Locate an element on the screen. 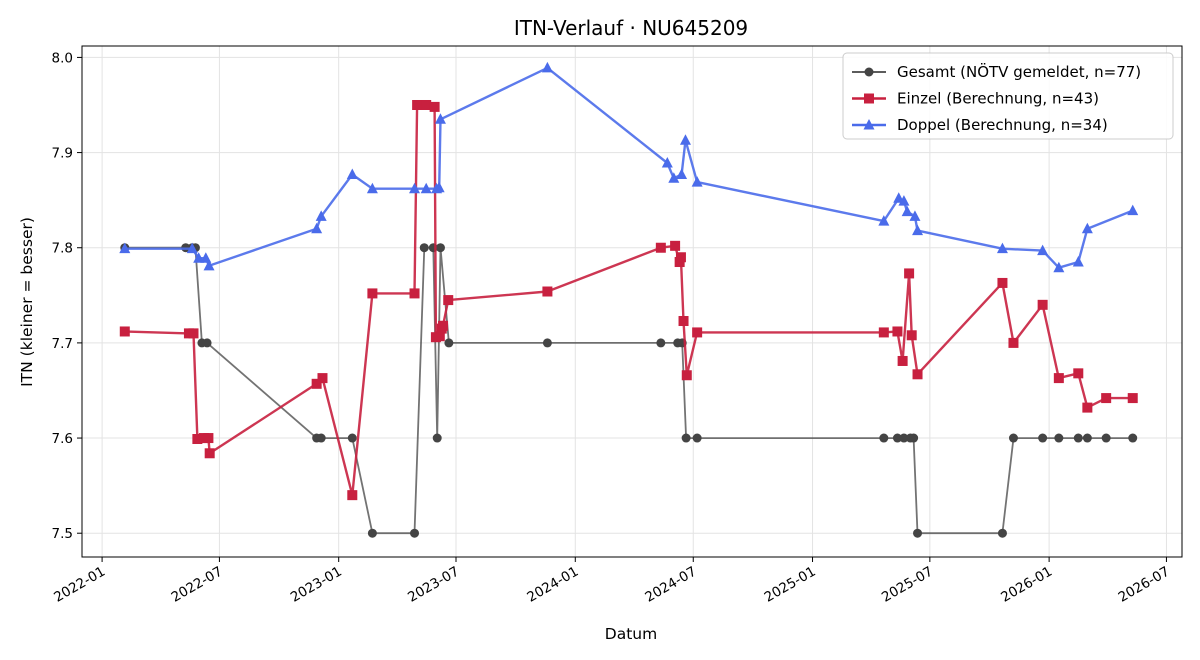  y-tick-label: 7.5 is located at coordinates (62, 534).